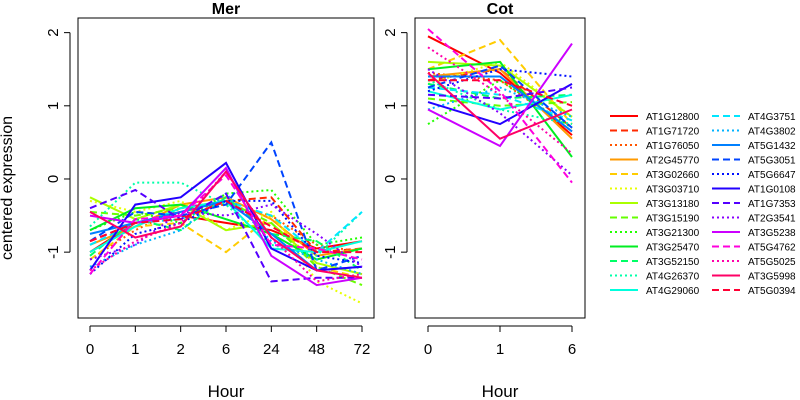  I want to click on mer-series-at3g21300, so click(226, 217).